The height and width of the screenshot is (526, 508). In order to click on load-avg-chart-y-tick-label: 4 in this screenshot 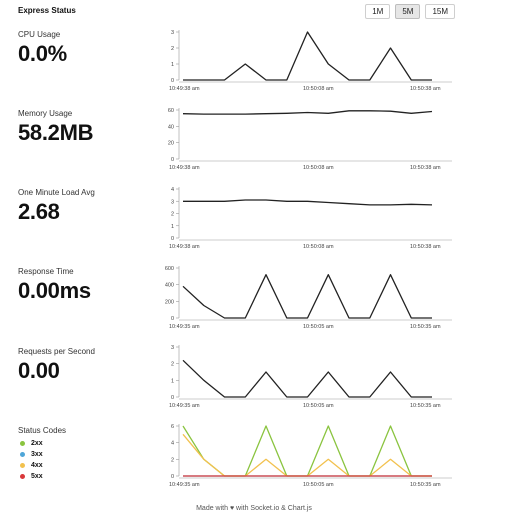, I will do `click(172, 190)`.